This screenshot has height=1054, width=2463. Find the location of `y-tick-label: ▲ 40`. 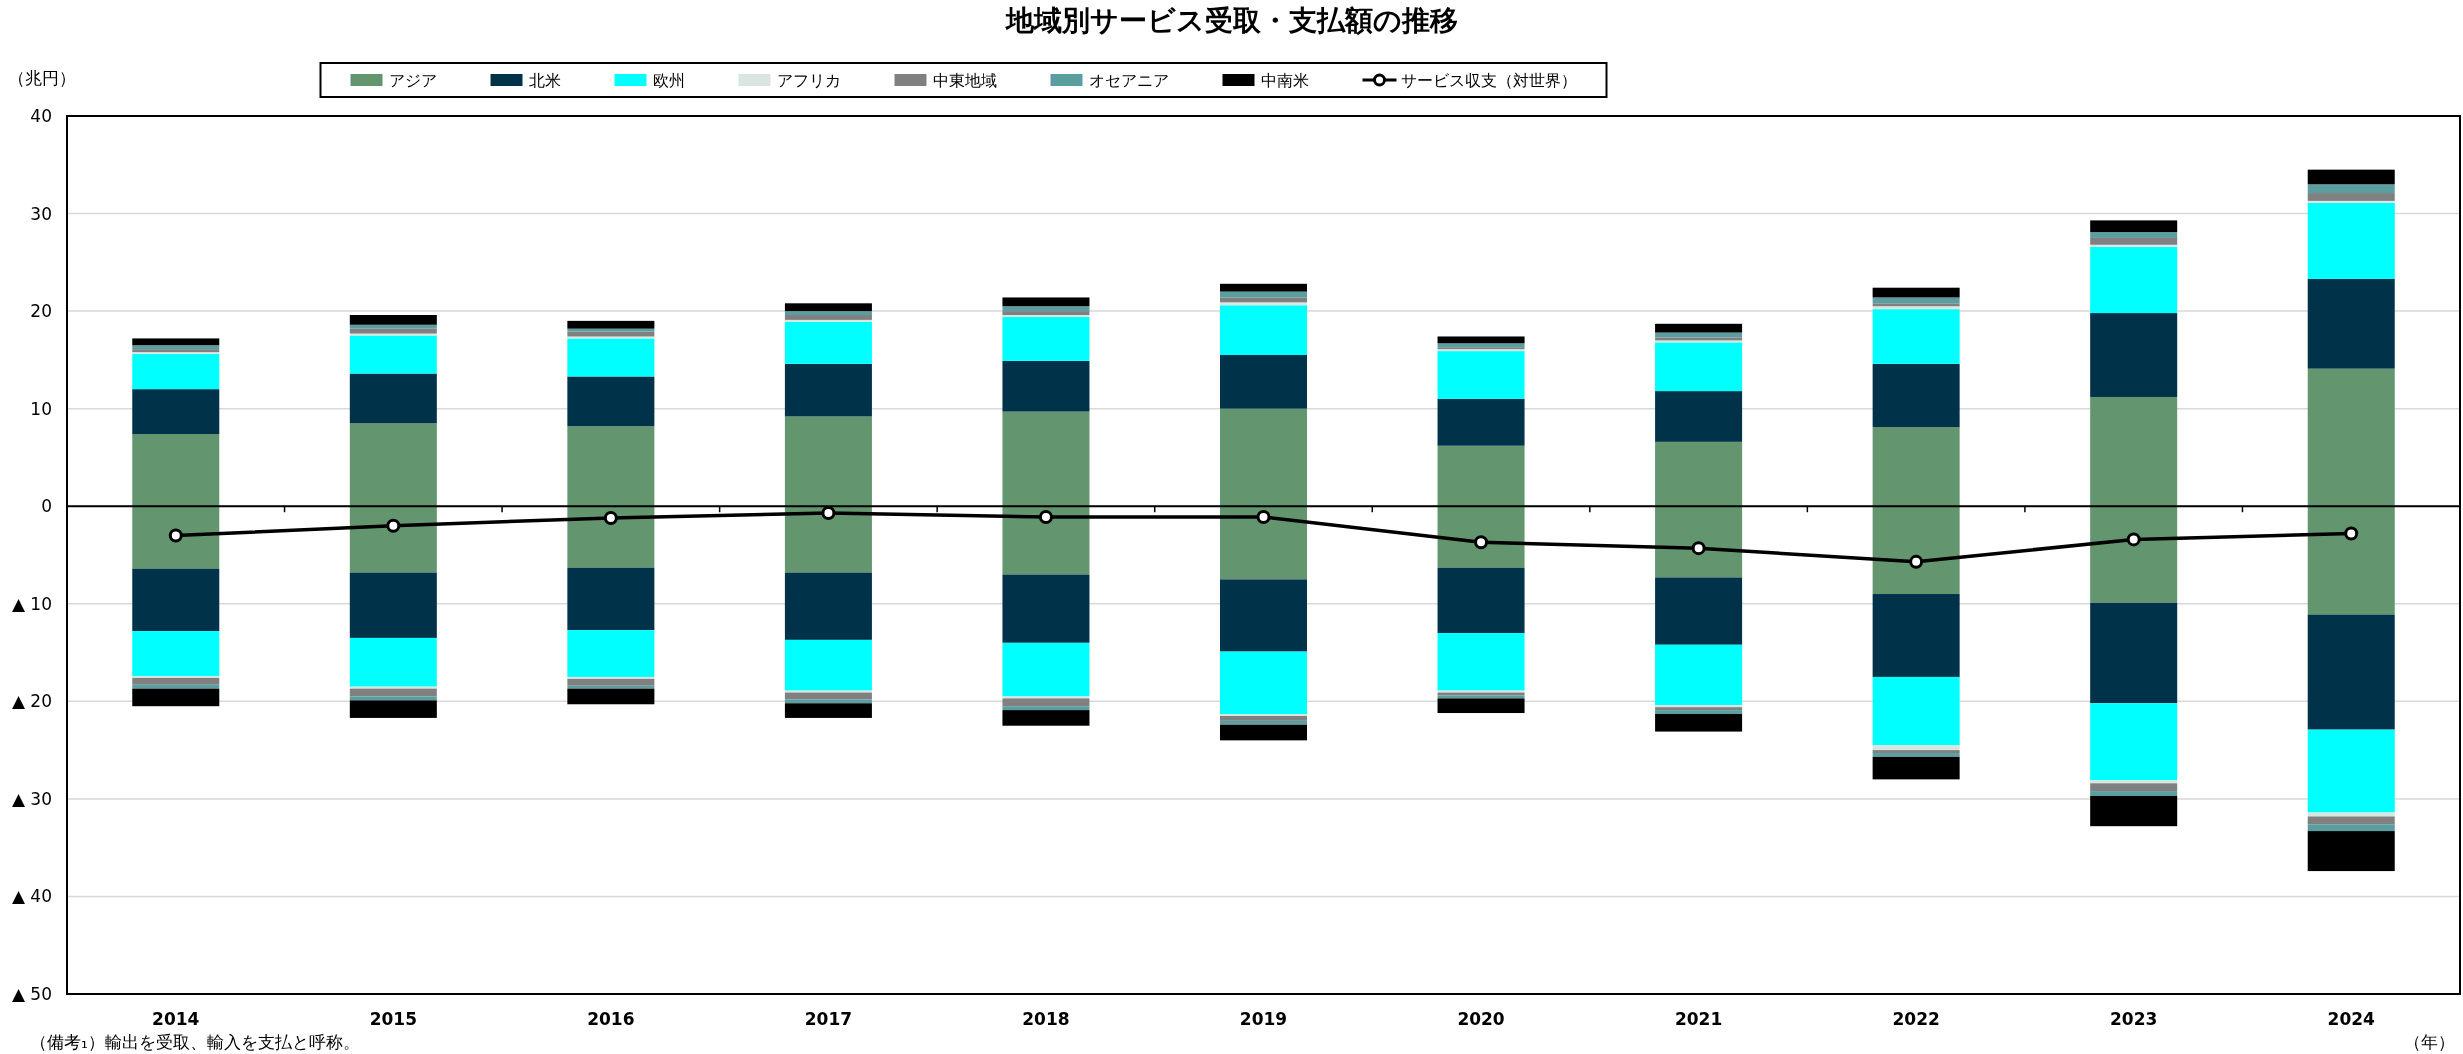

y-tick-label: ▲ 40 is located at coordinates (31, 896).